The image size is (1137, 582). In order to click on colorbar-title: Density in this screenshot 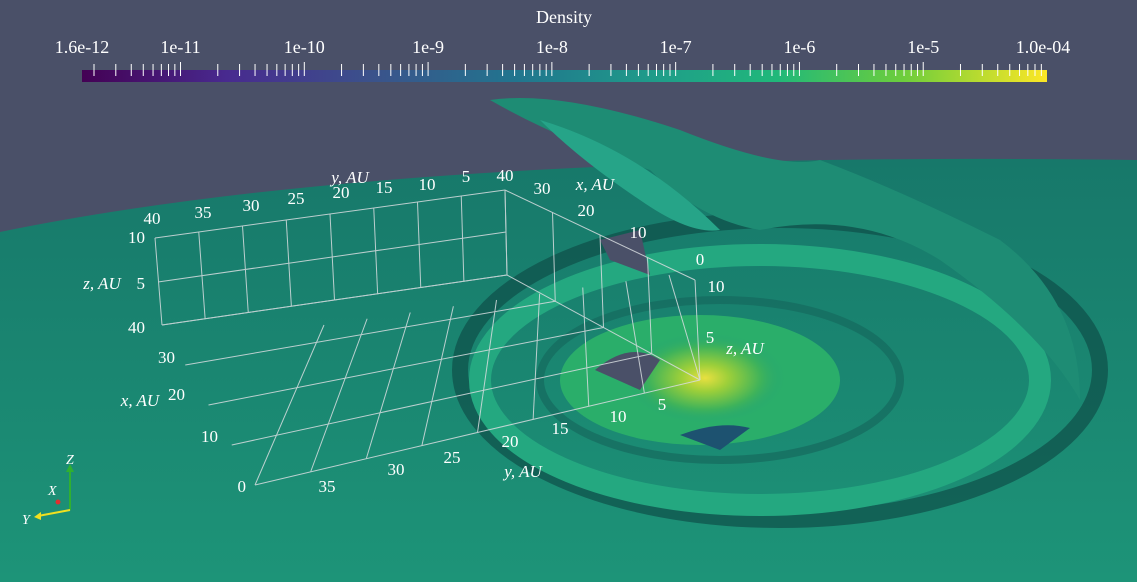, I will do `click(564, 17)`.